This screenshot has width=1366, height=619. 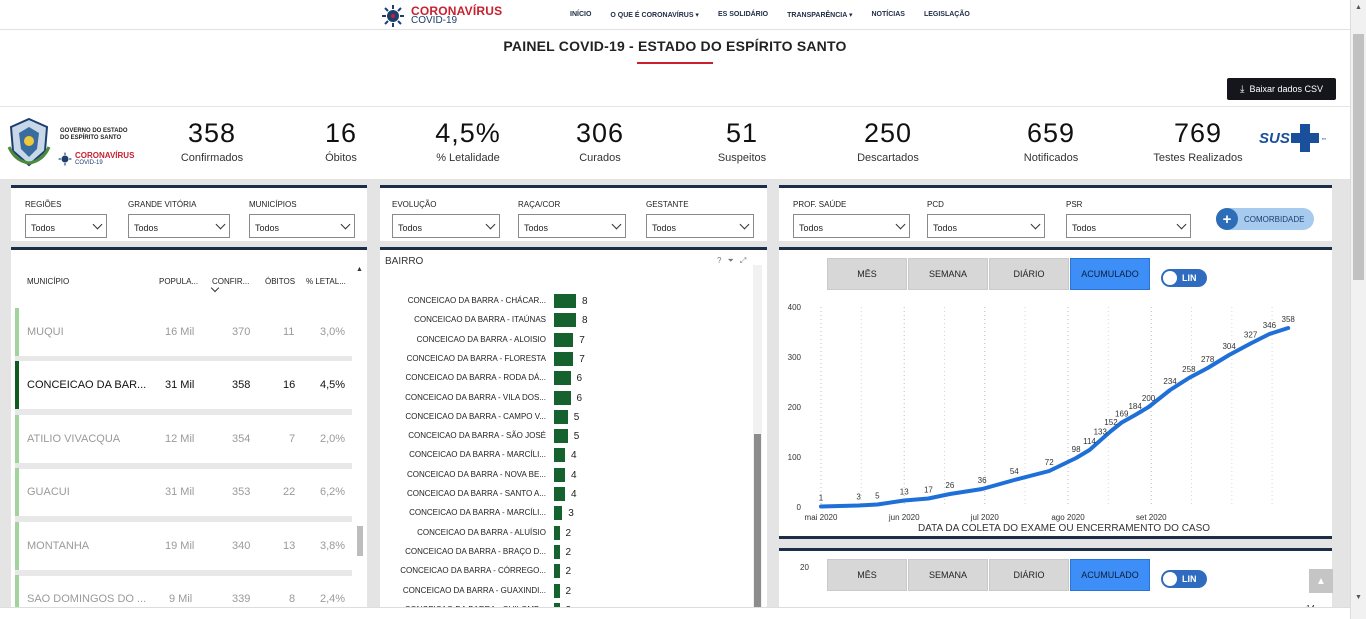 I want to click on regioes-select: Todos, so click(x=66, y=226).